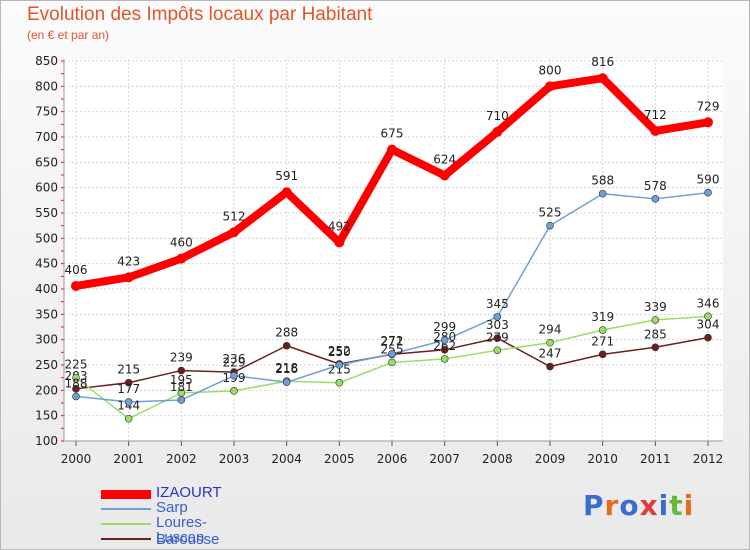 This screenshot has width=750, height=550. Describe the element at coordinates (286, 333) in the screenshot. I see `data-label-luscan: 288` at that location.